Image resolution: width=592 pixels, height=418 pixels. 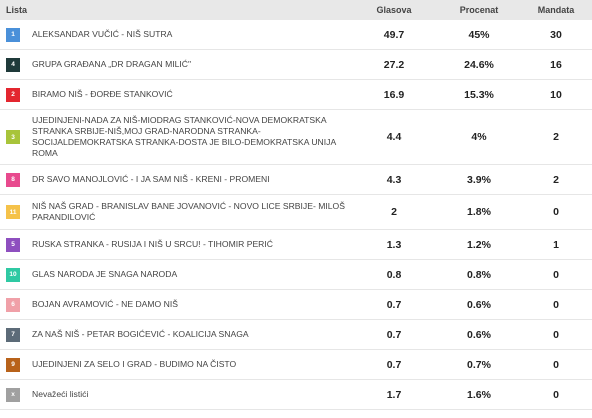 I want to click on list-number-badge: x, so click(x=13, y=394).